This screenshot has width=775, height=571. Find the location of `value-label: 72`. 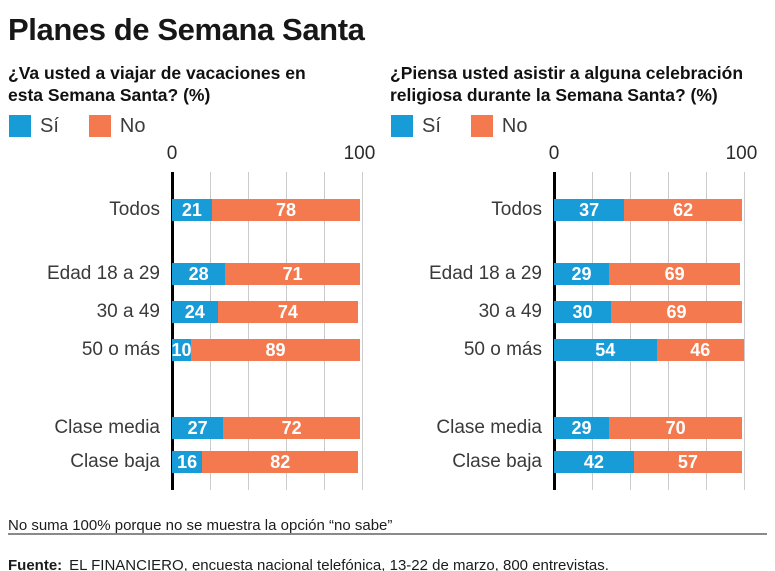

value-label: 72 is located at coordinates (291, 428).